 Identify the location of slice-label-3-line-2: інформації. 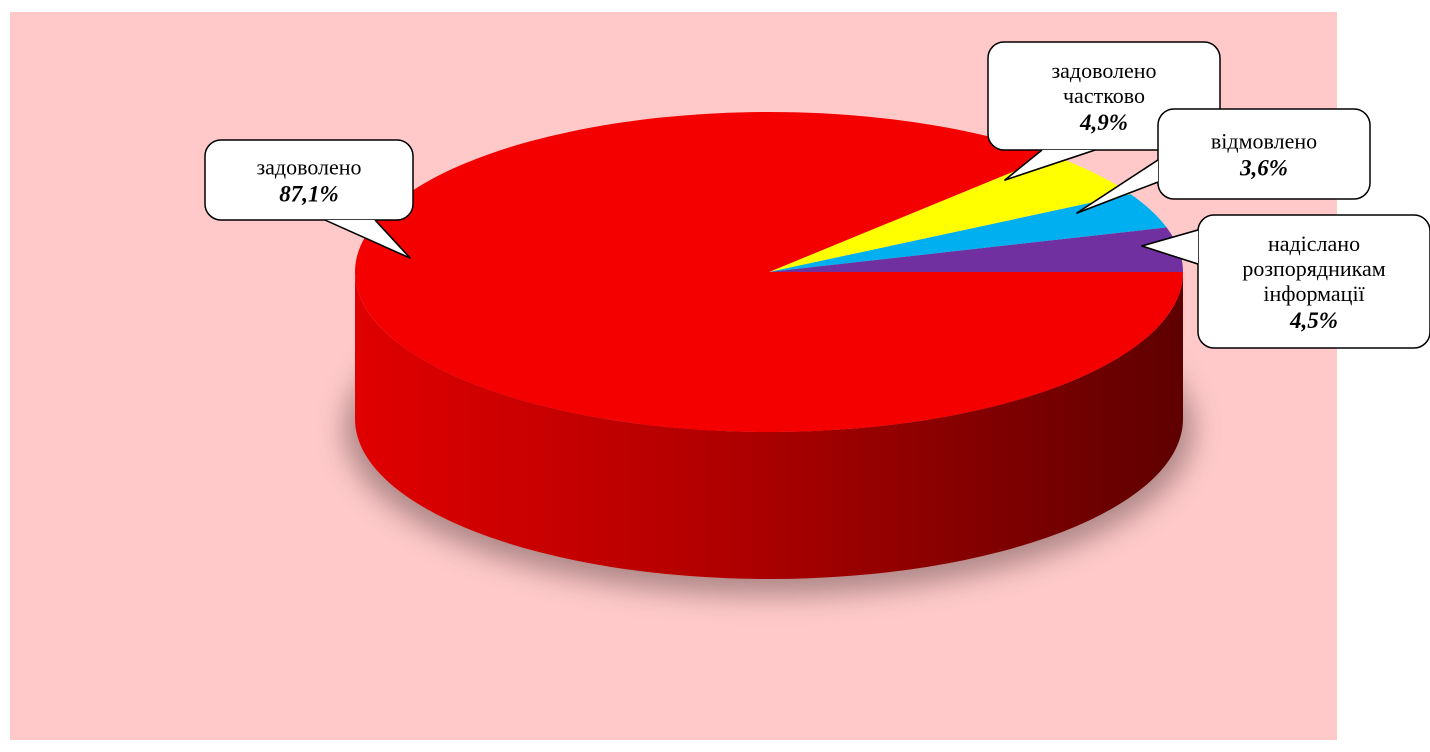
(1314, 293).